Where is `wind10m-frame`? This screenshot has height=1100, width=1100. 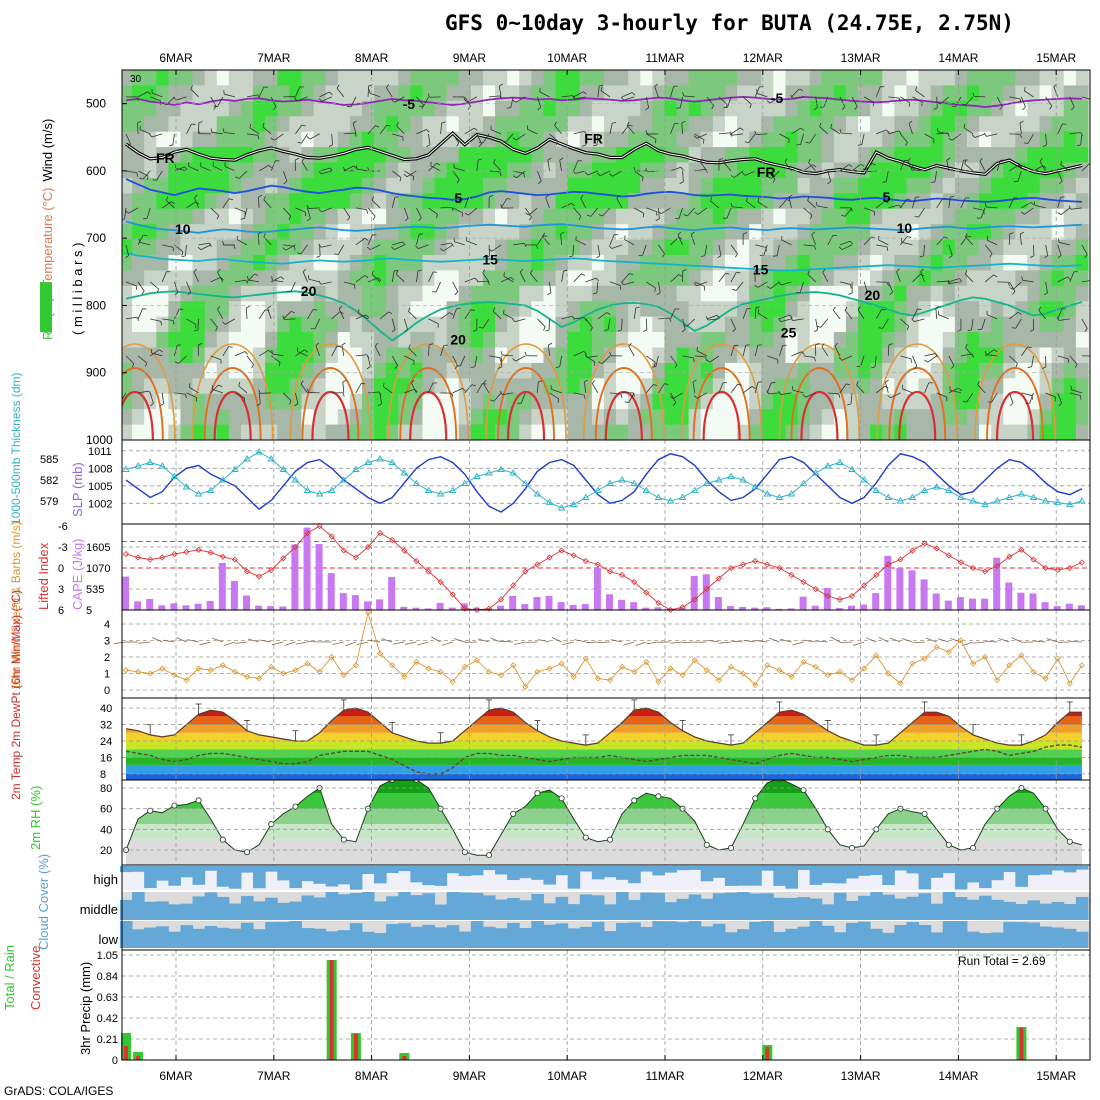 wind10m-frame is located at coordinates (606, 654).